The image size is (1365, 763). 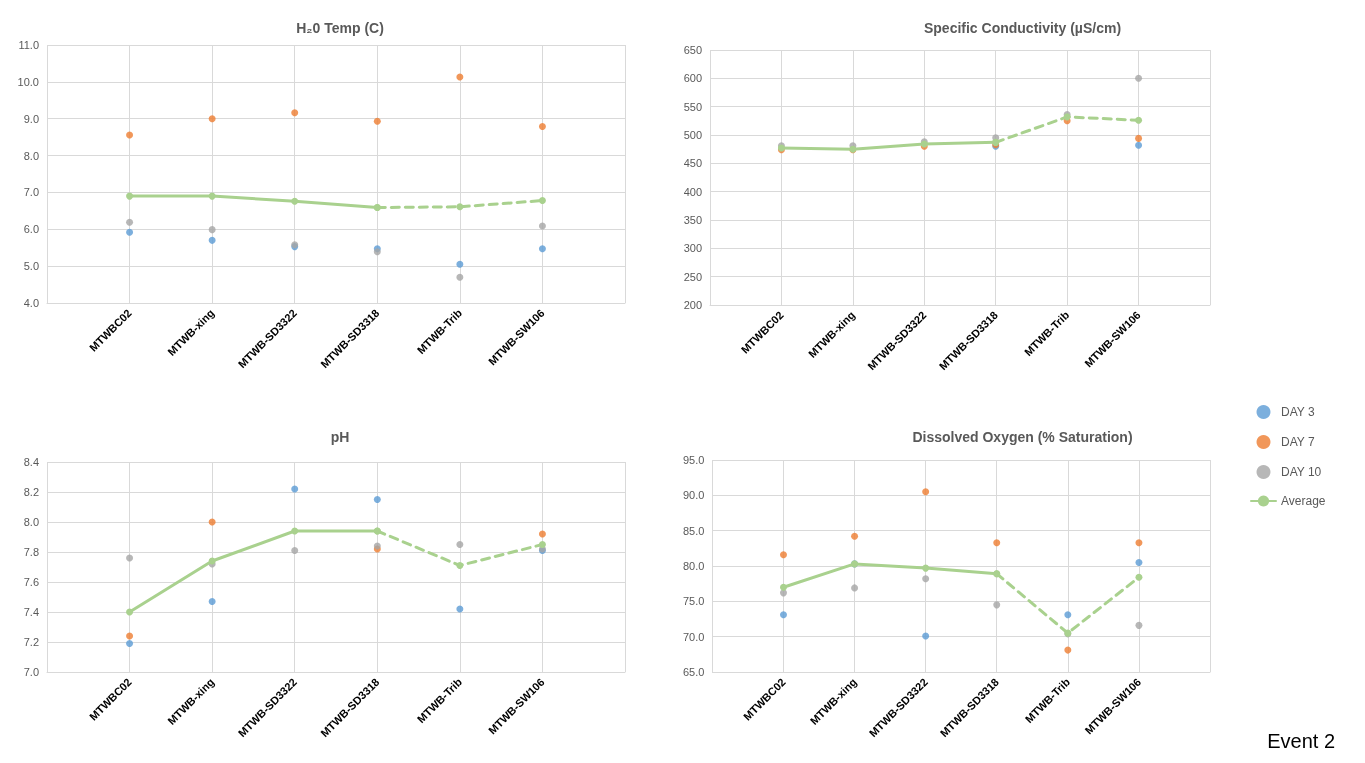 What do you see at coordinates (693, 601) in the screenshot?
I see `y-tick-label: 75.0` at bounding box center [693, 601].